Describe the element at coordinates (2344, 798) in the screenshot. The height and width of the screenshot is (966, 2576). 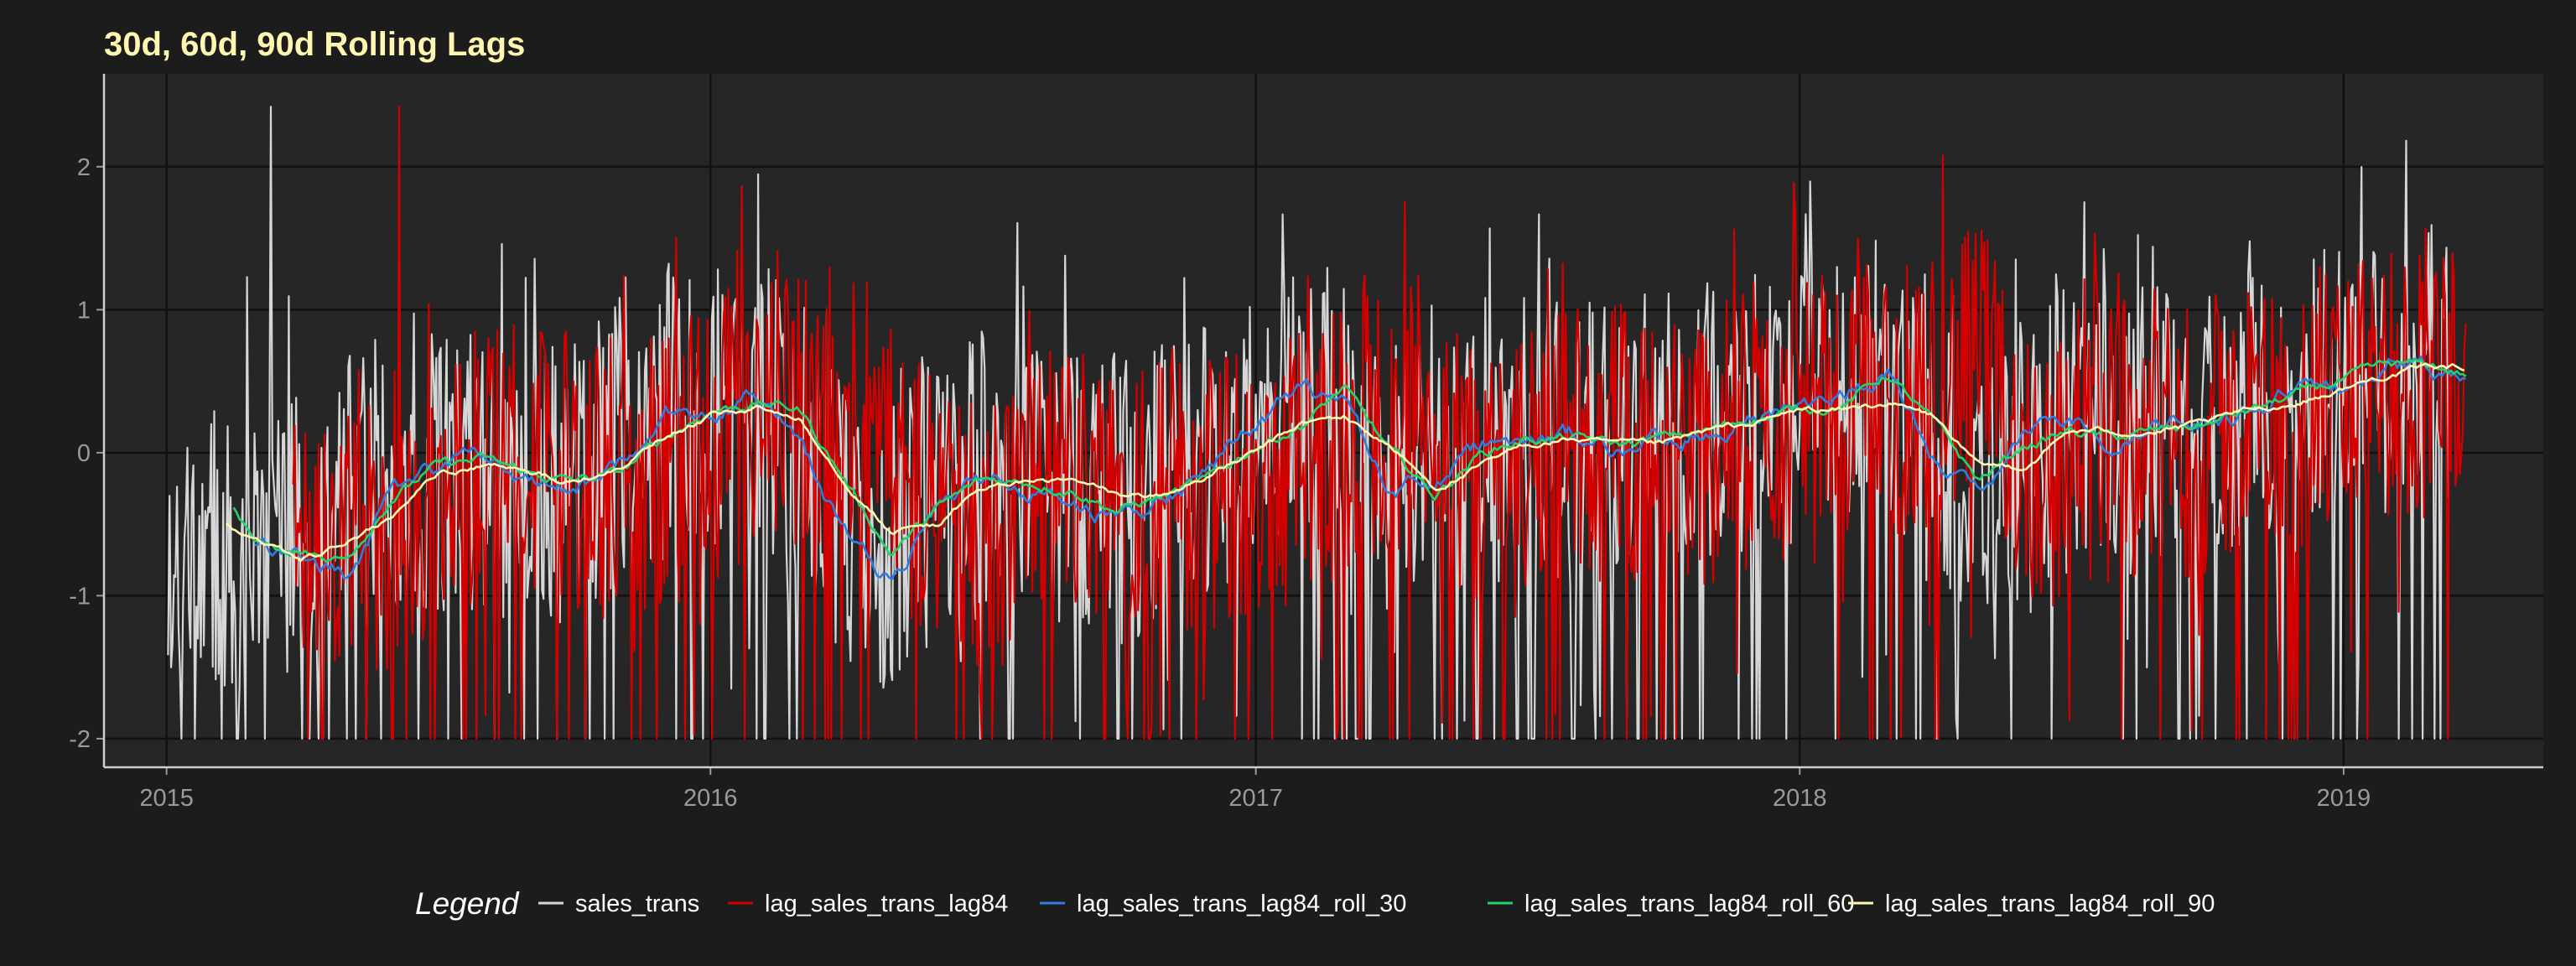
I see `x-tick-label: 2019` at that location.